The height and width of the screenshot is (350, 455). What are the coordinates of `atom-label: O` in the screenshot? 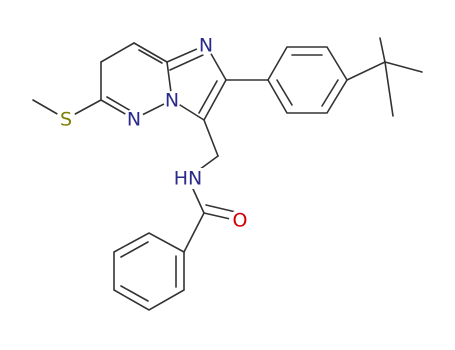 It's located at (240, 221).